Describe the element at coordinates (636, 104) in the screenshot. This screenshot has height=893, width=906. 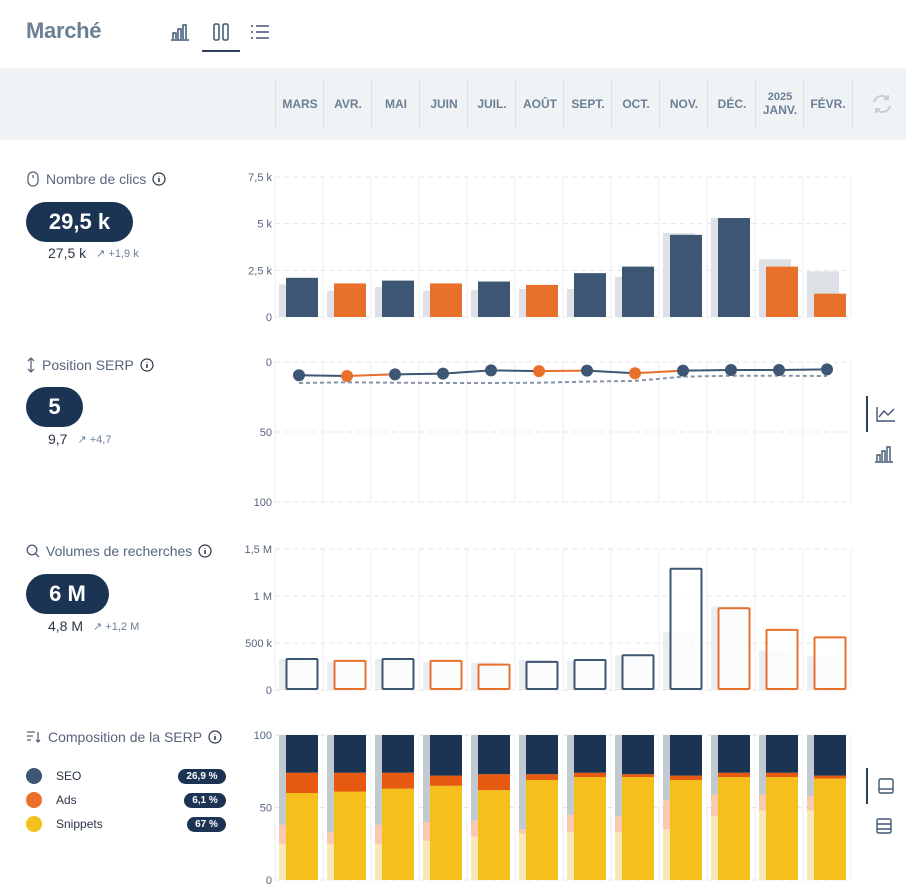
I see `month-label: OCT.` at that location.